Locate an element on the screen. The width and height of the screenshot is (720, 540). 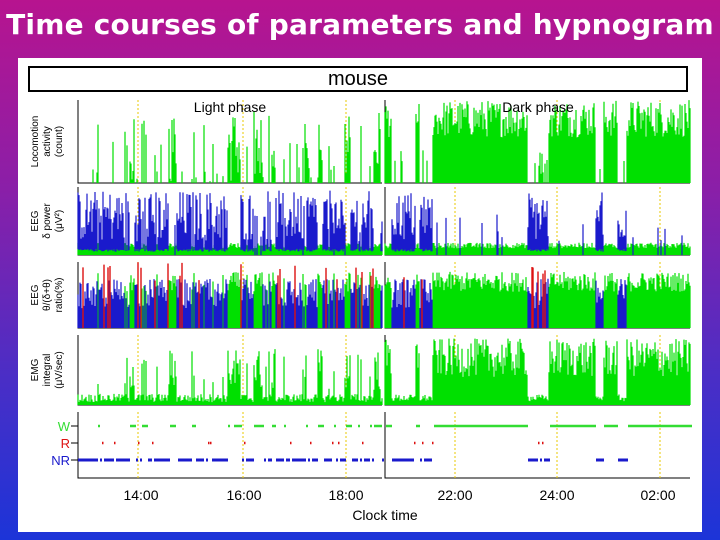
x-tick-0: 14:00 is located at coordinates (140, 495).